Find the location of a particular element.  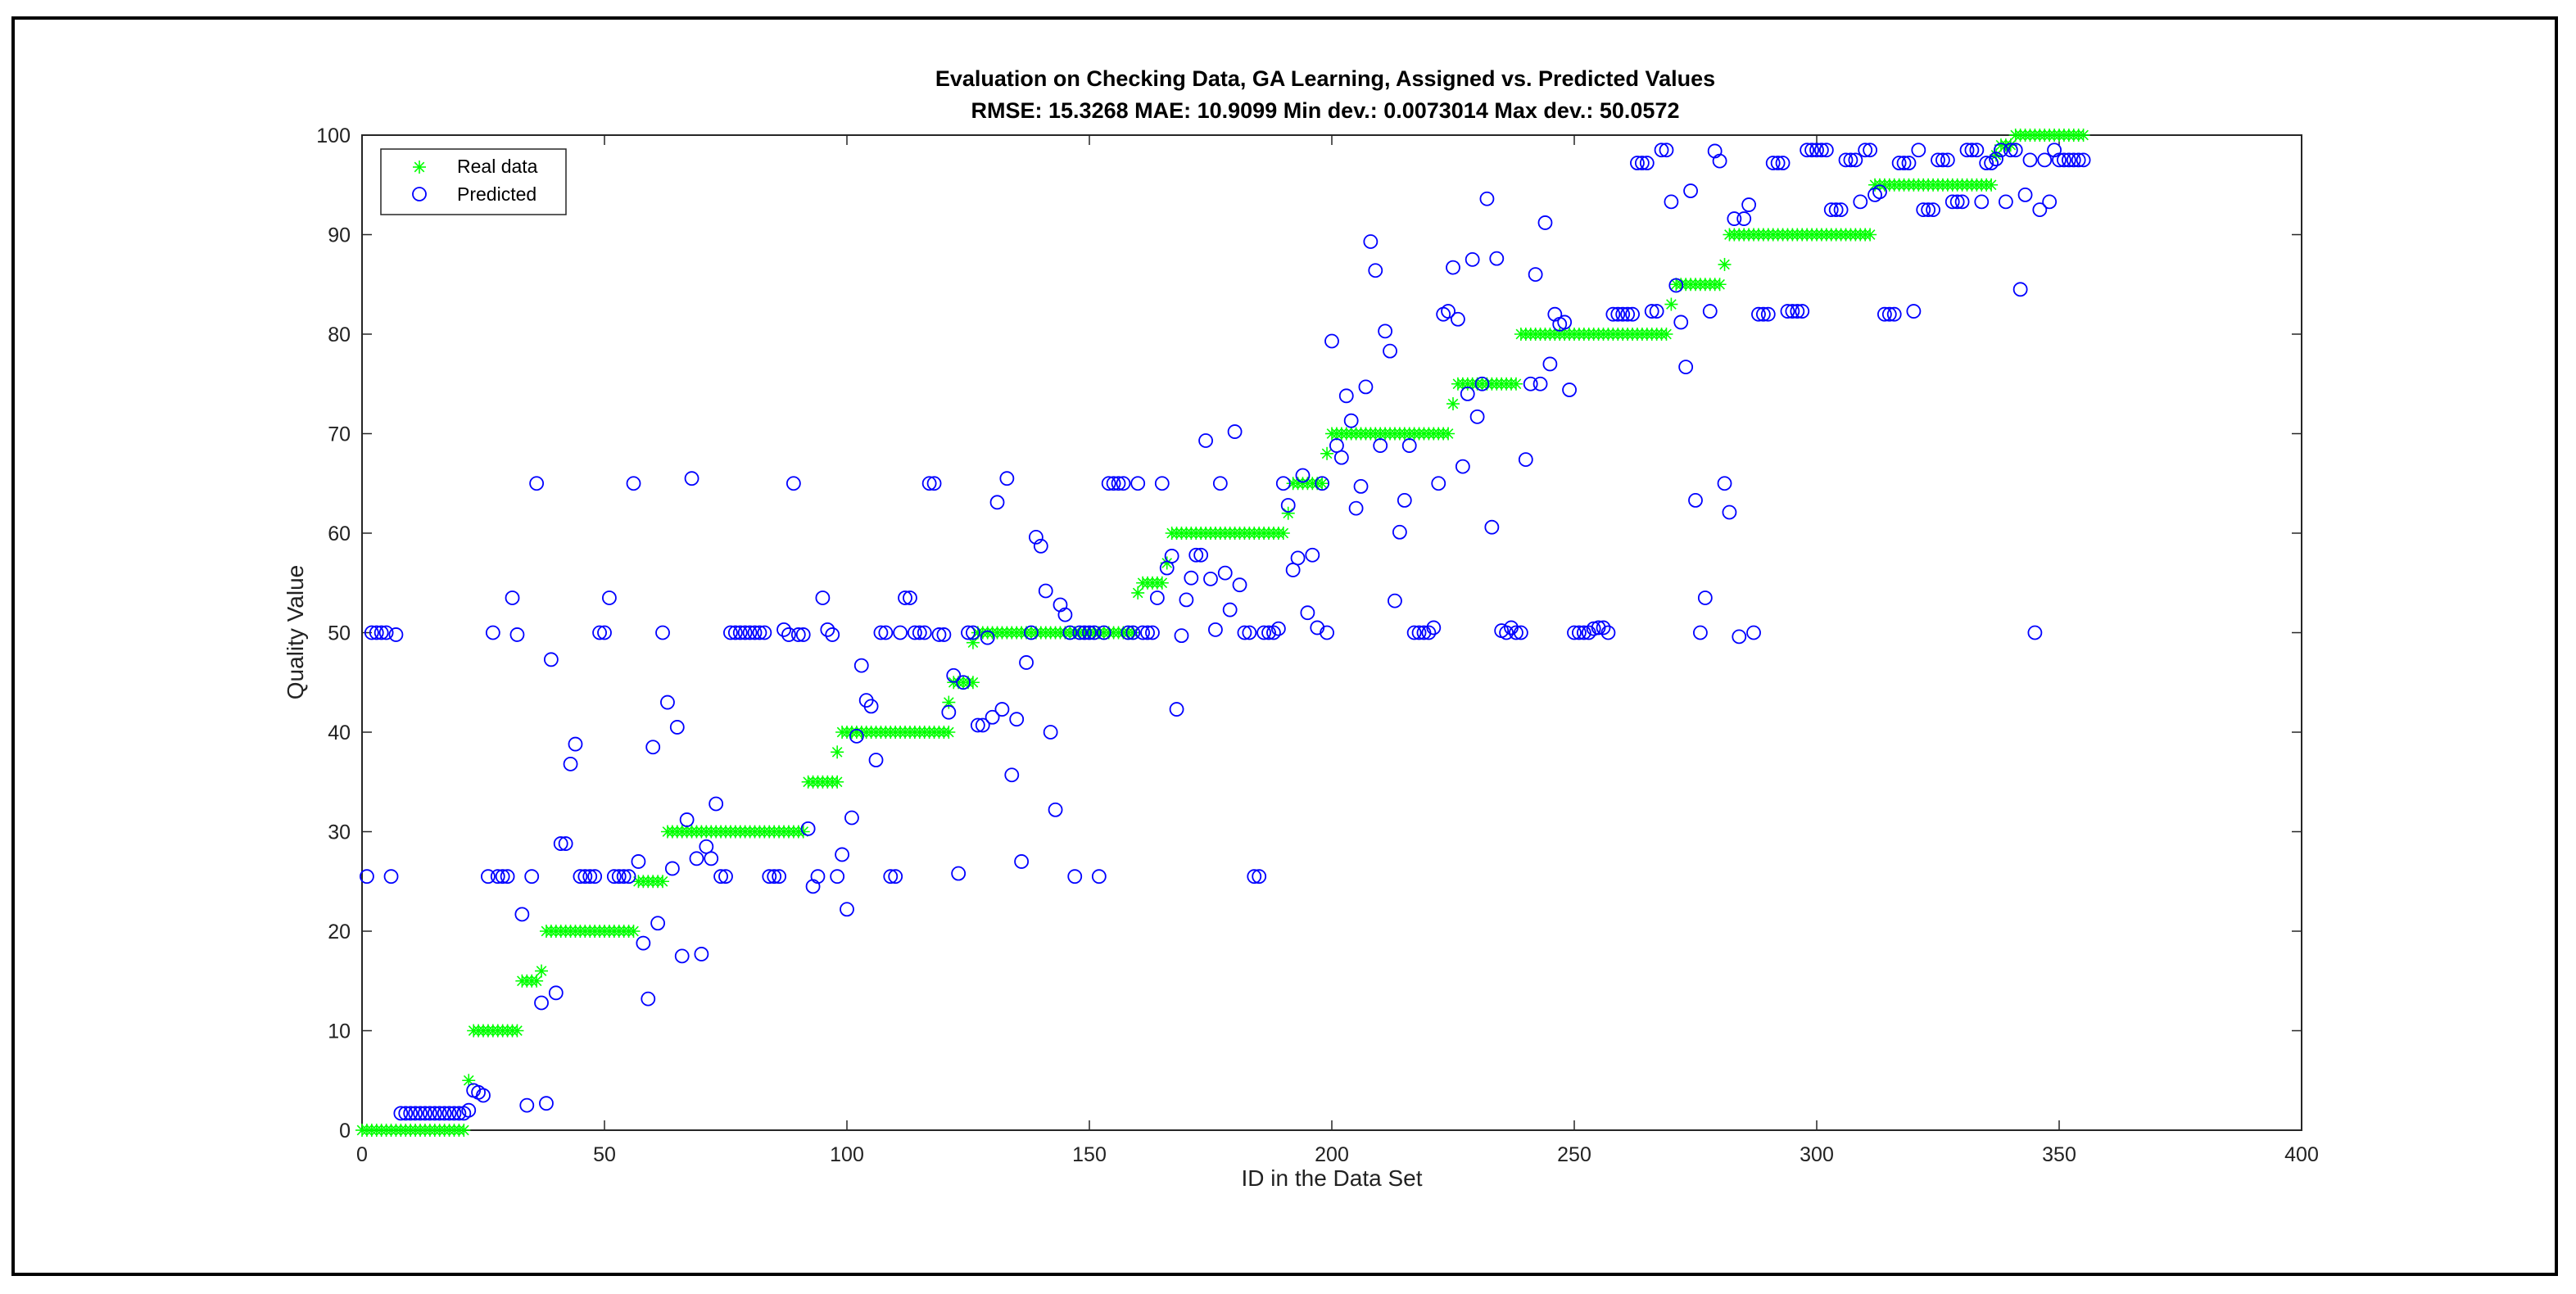

y-tick-label: 70 is located at coordinates (339, 435).